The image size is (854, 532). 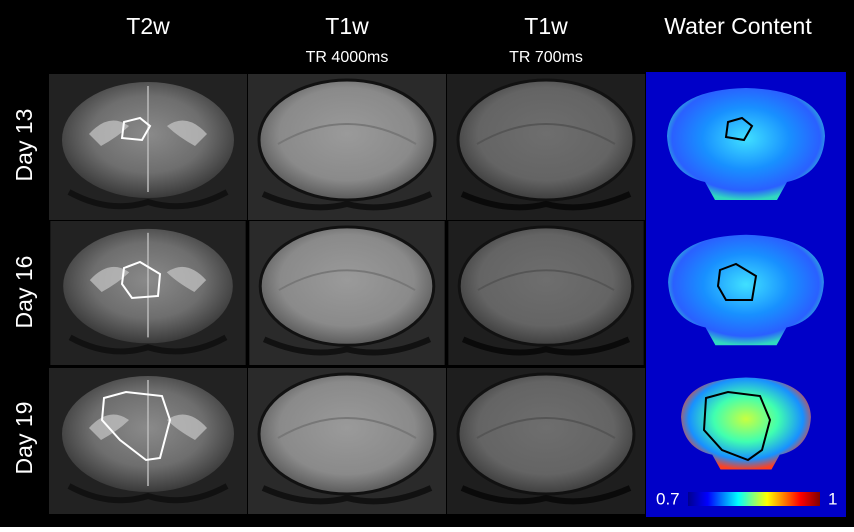 What do you see at coordinates (148, 26) in the screenshot?
I see `column-title: T2w` at bounding box center [148, 26].